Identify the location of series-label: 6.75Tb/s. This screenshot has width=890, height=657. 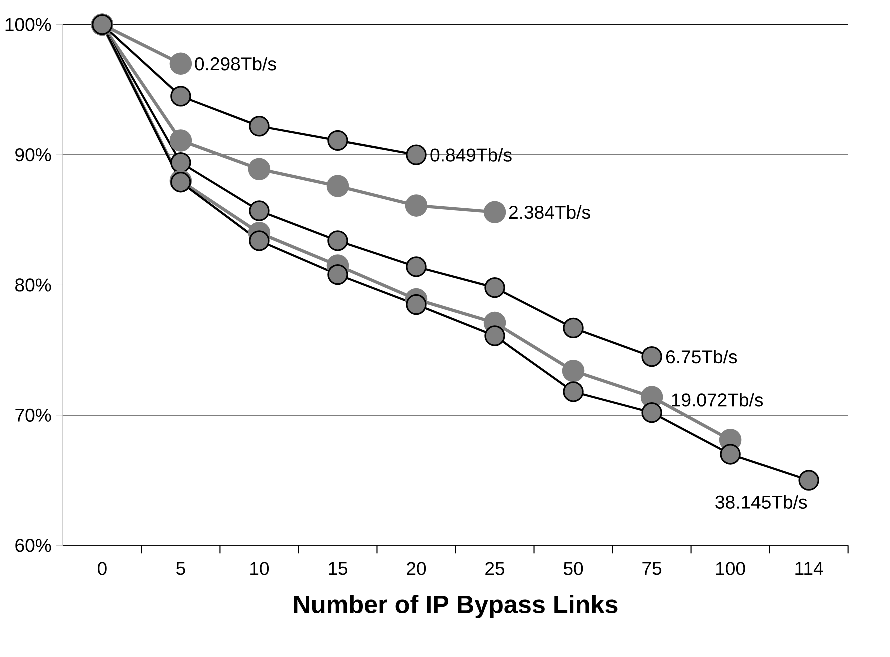
(702, 357).